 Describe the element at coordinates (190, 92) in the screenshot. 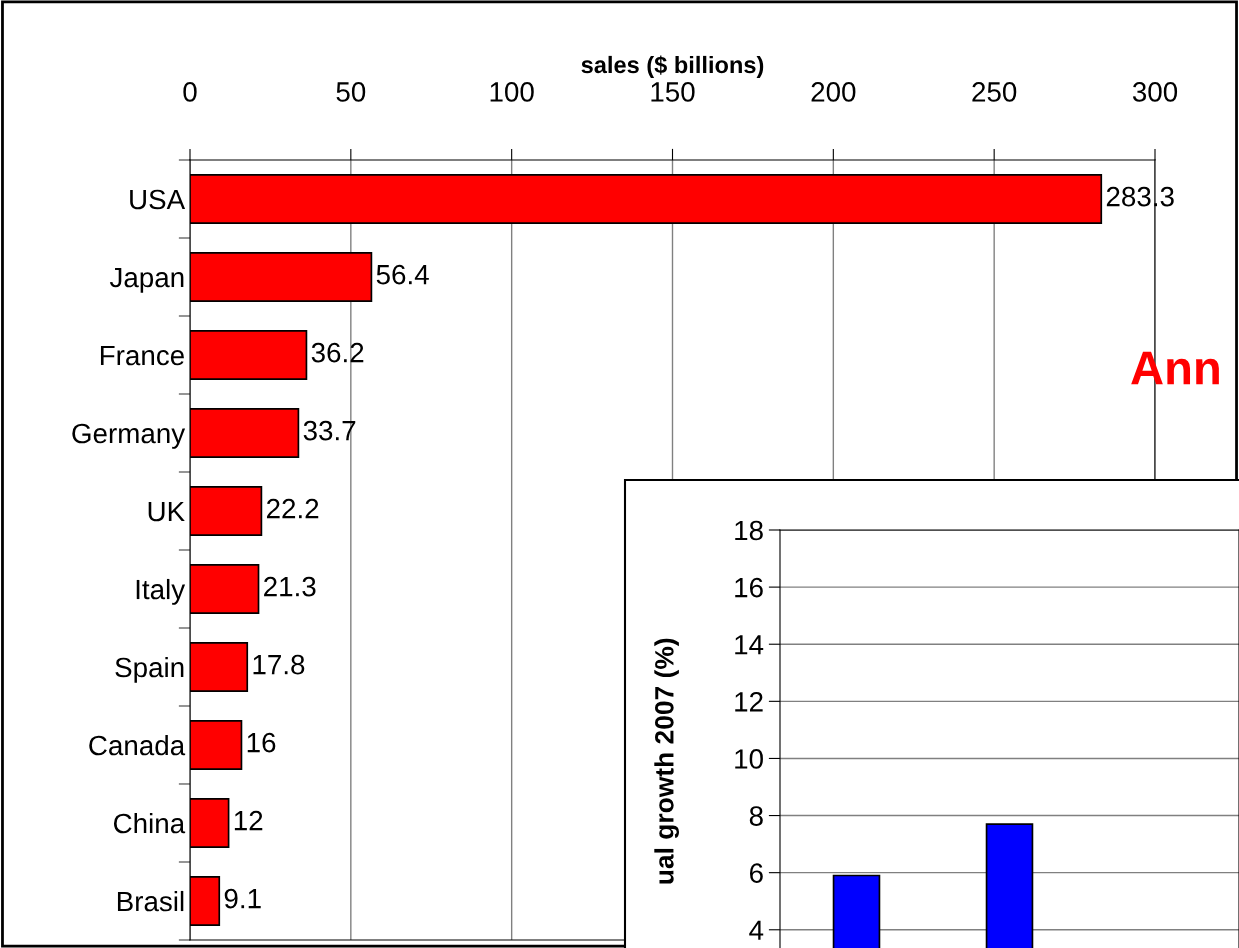

I see `x-tick-label: 0` at that location.